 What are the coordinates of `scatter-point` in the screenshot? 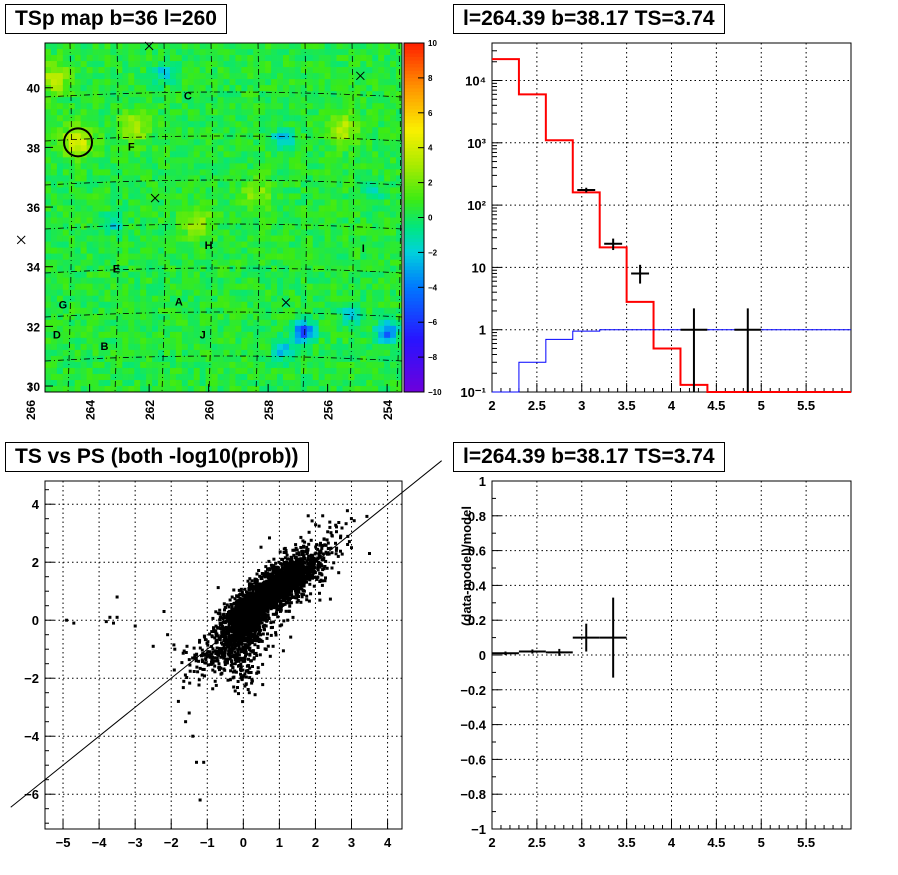 It's located at (303, 564).